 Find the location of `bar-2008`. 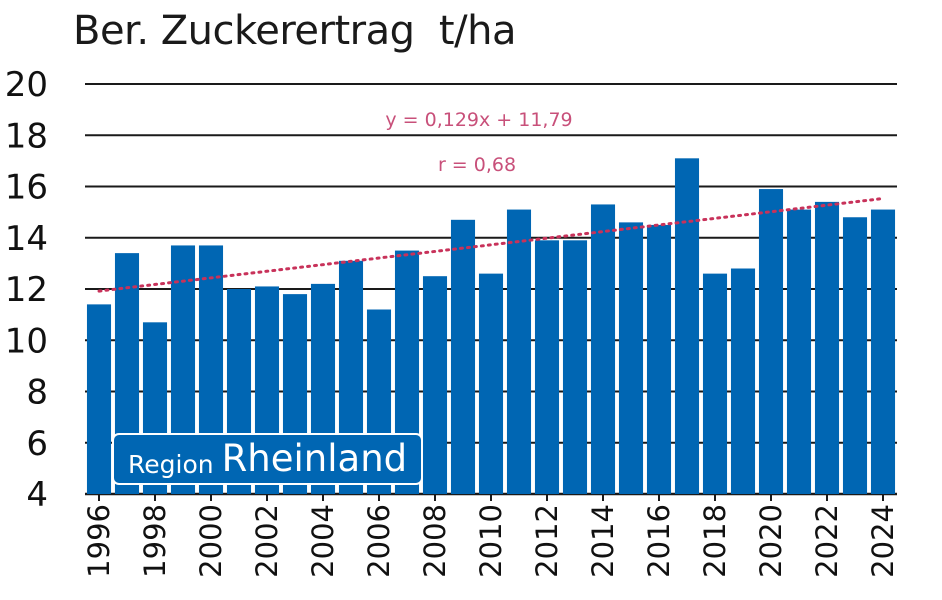

bar-2008 is located at coordinates (435, 385).